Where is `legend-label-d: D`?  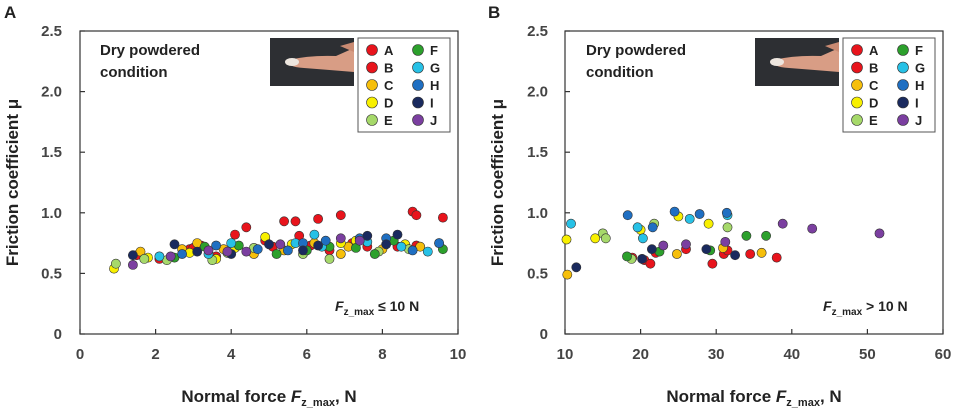 legend-label-d: D is located at coordinates (388, 103).